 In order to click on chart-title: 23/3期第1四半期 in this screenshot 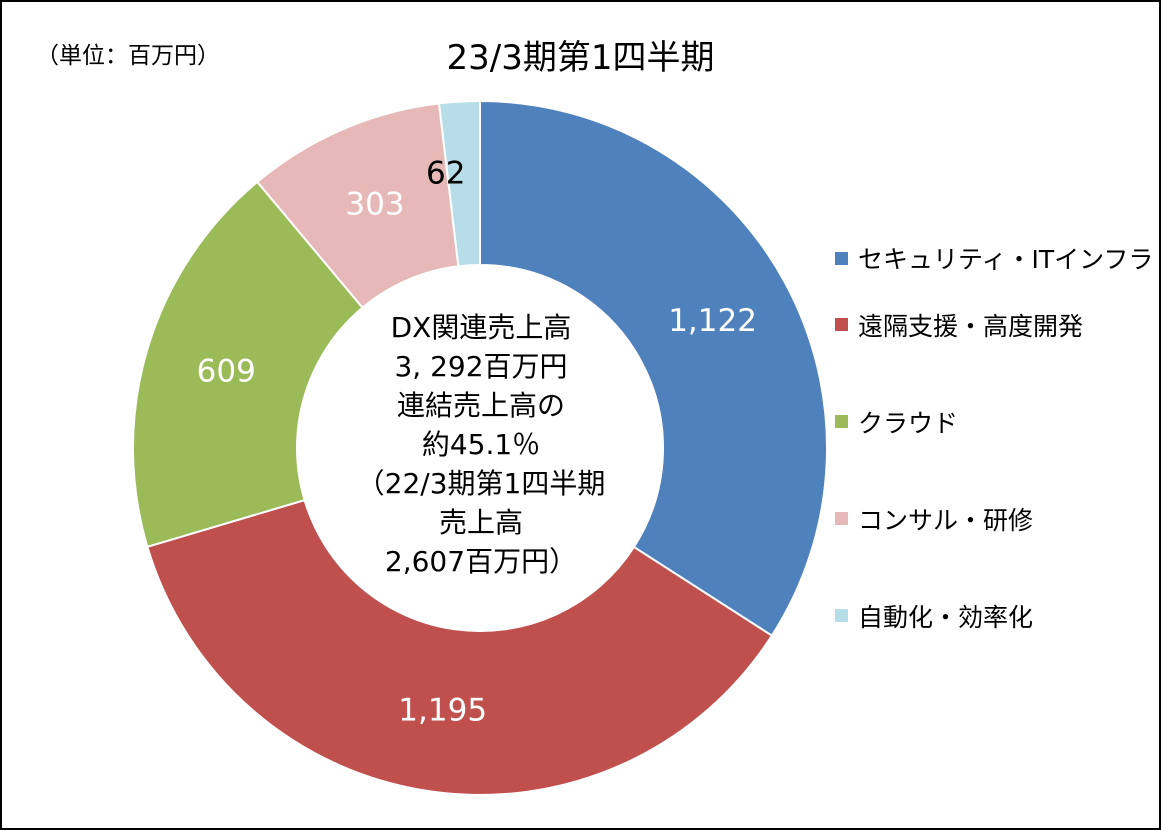, I will do `click(580, 54)`.